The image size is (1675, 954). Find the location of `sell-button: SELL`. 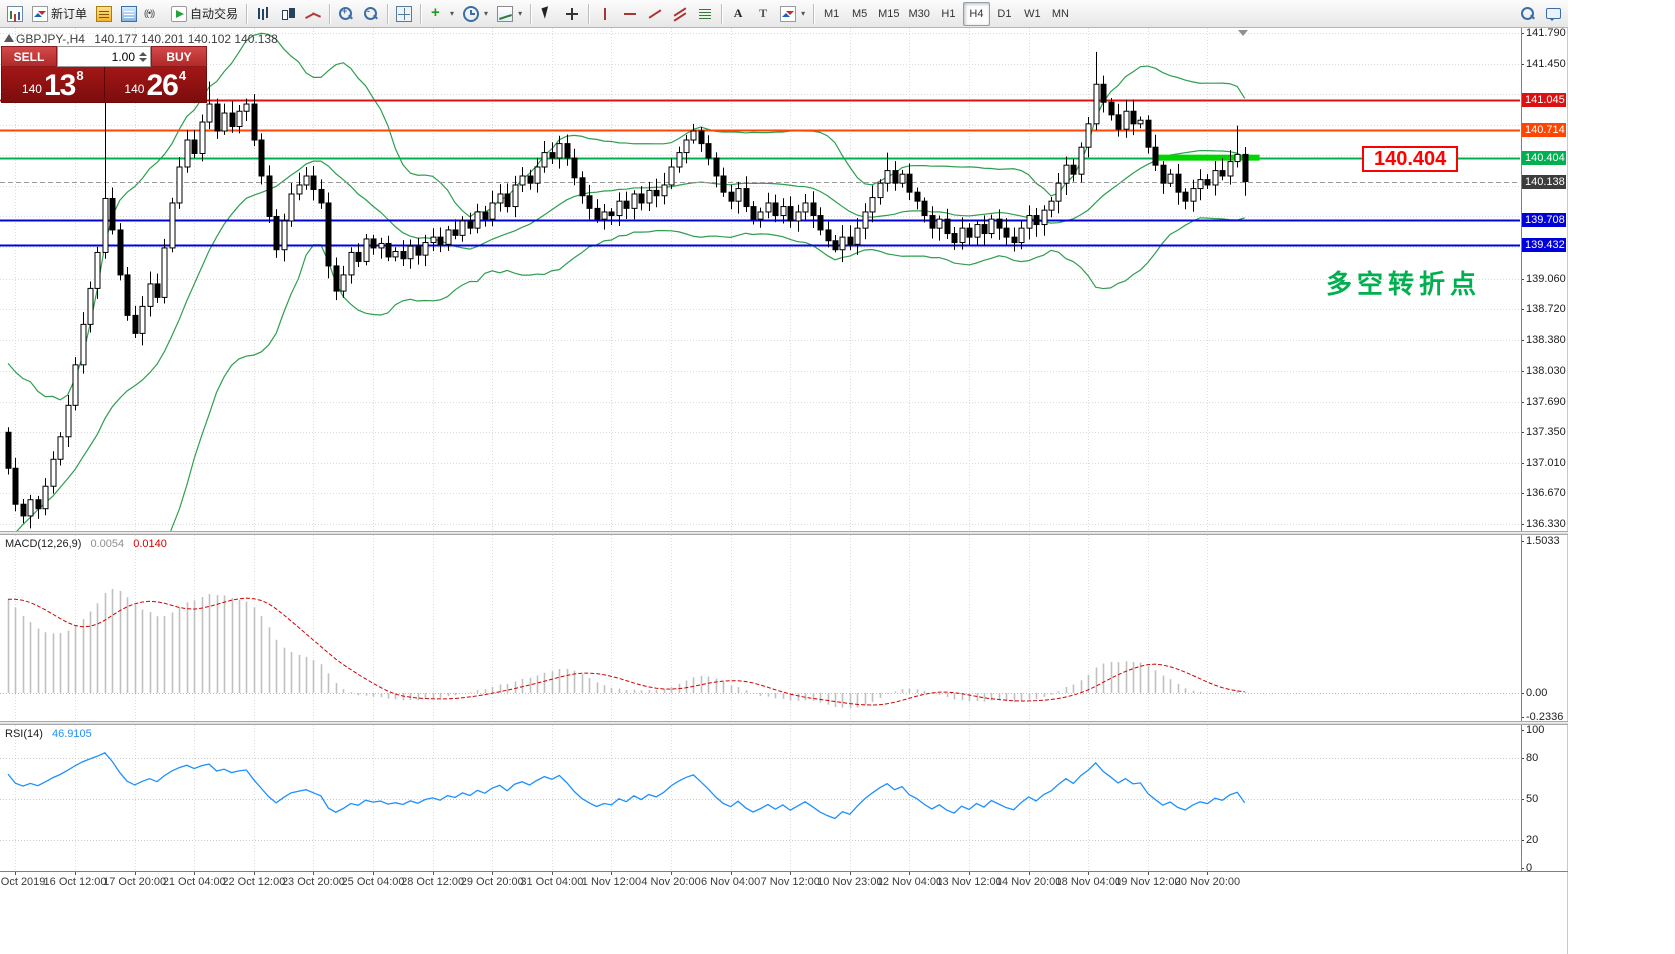

sell-button: SELL is located at coordinates (29, 56).